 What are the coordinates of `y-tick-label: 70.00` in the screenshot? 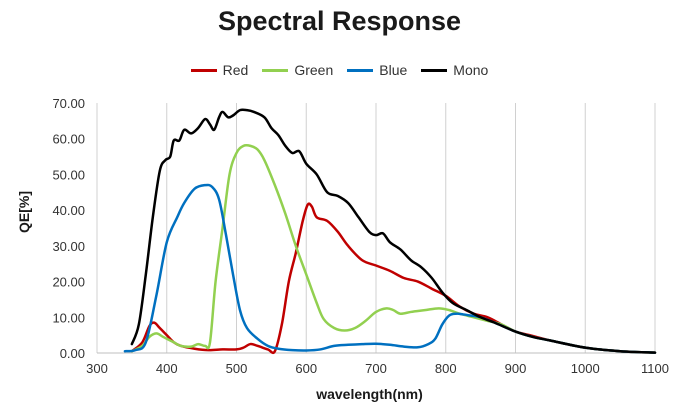 It's located at (68, 103).